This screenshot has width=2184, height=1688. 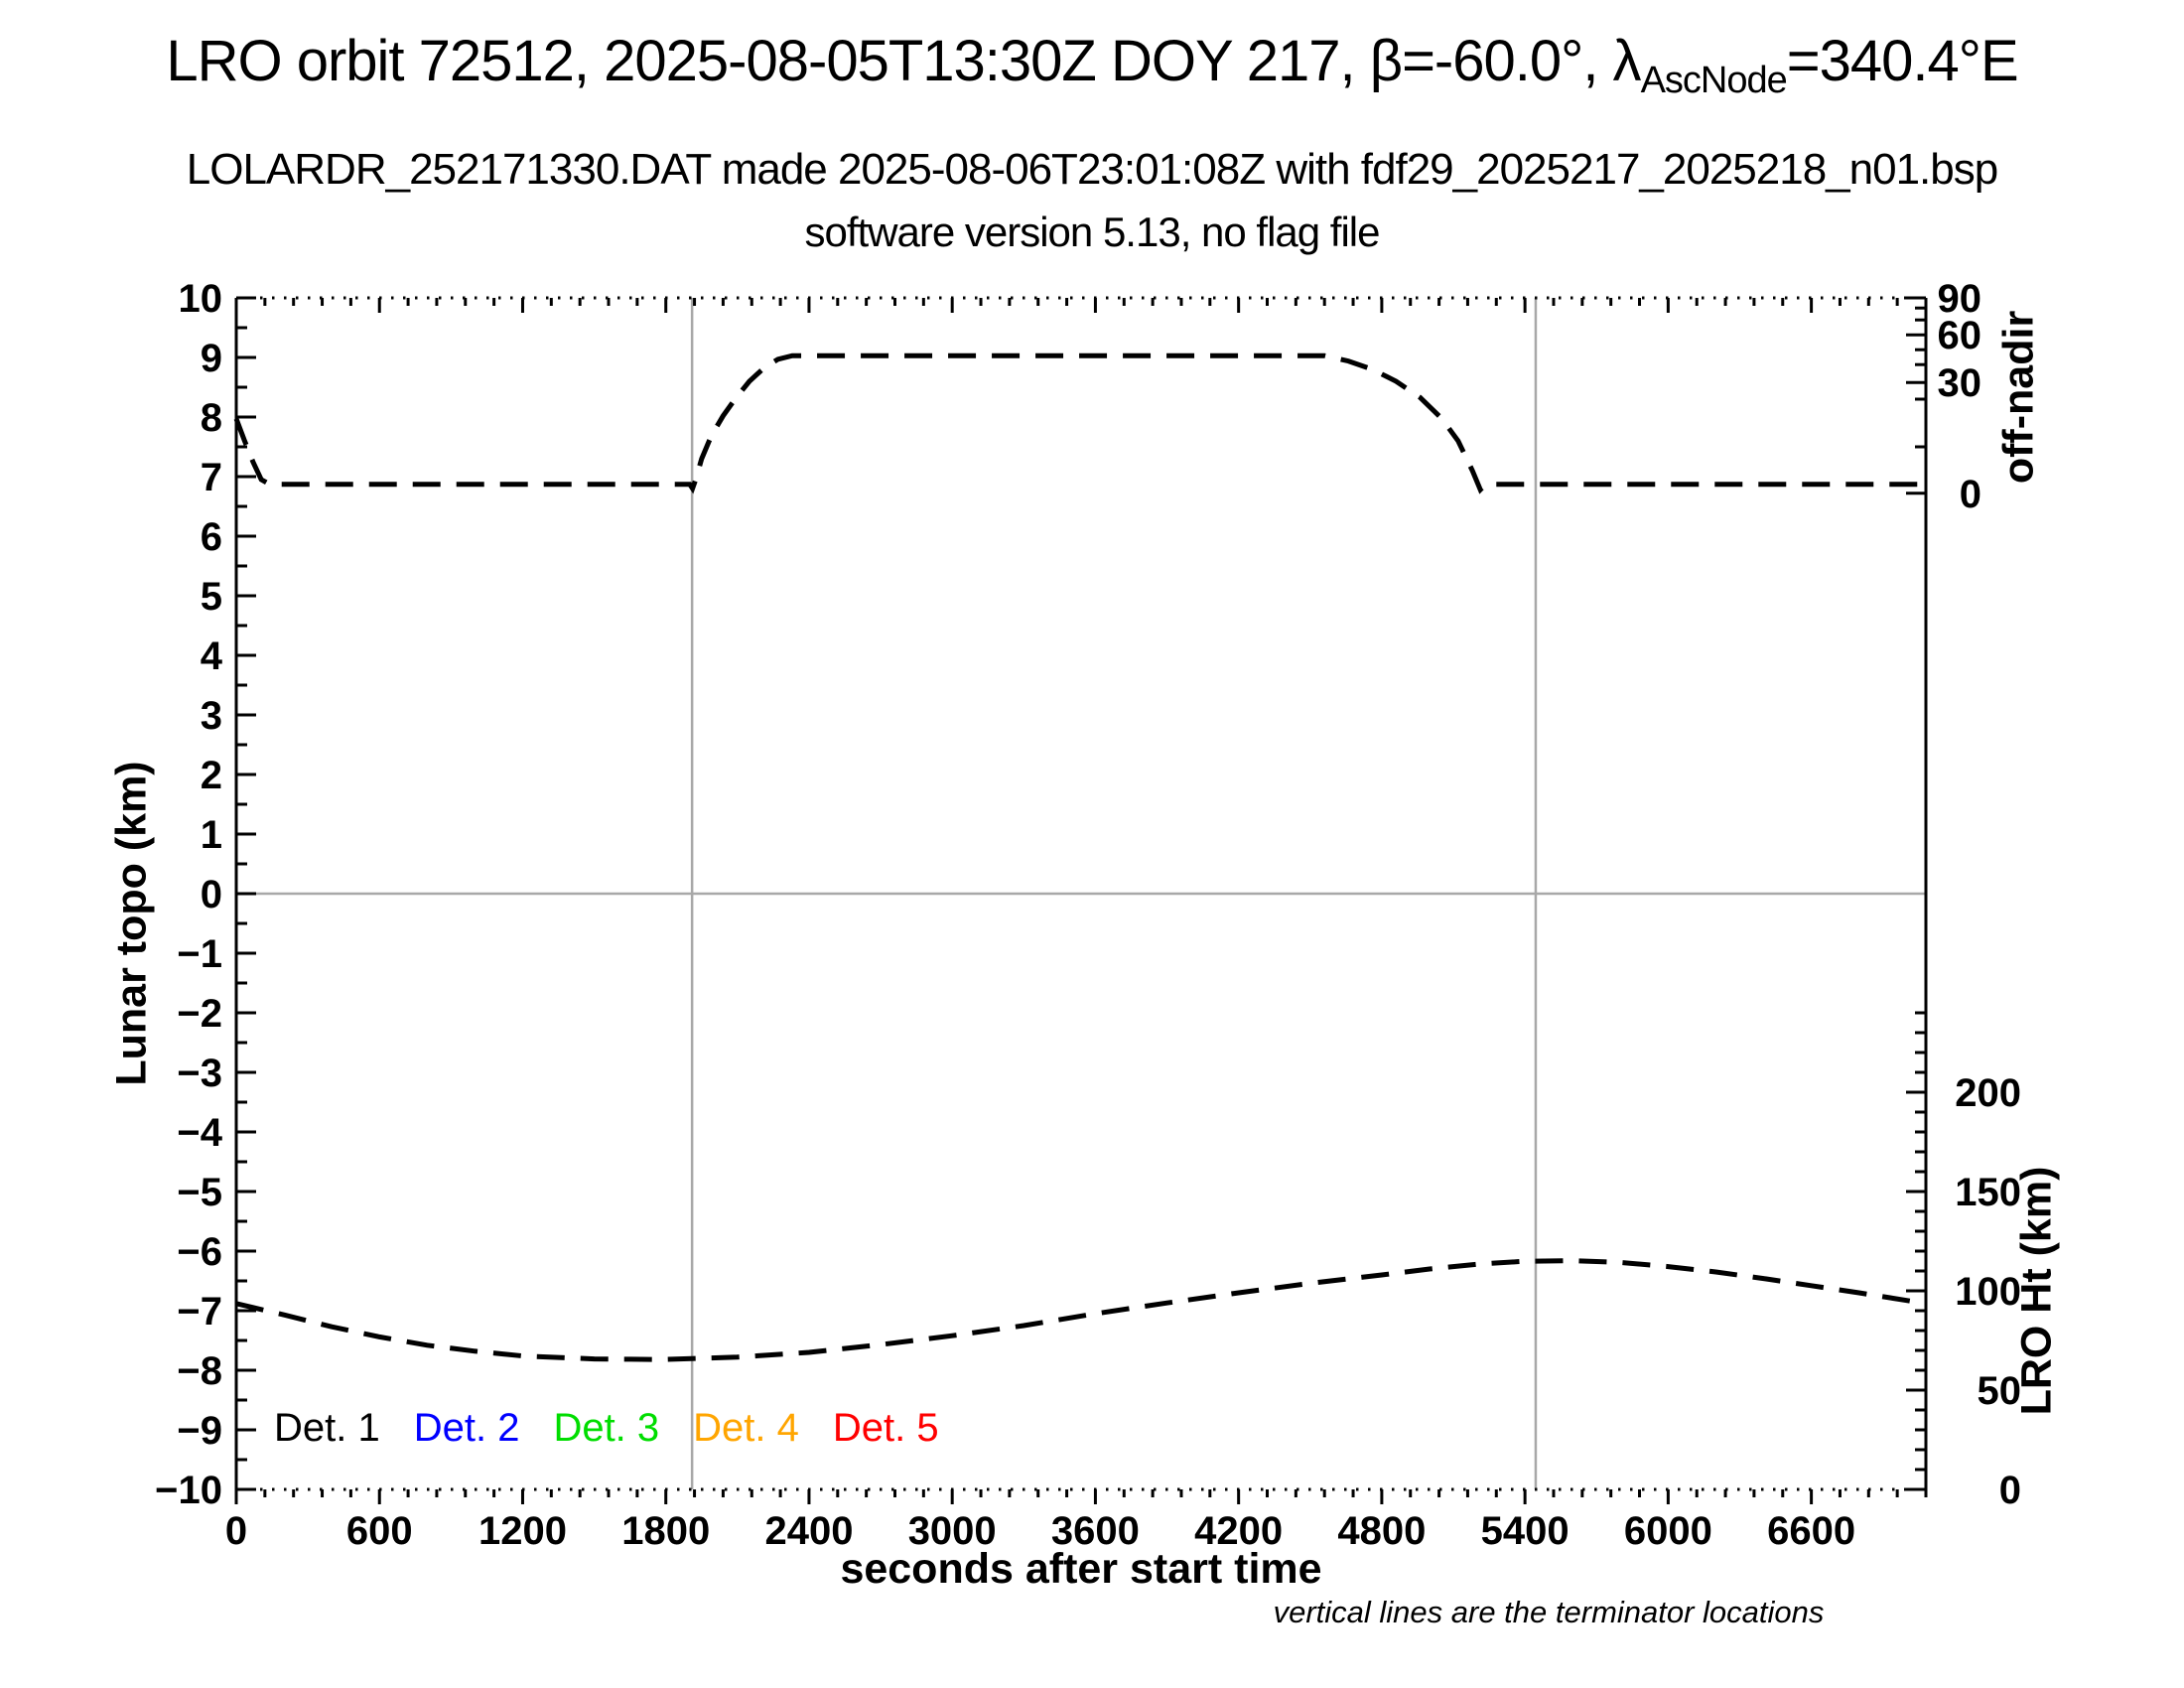 I want to click on lro-ht-tick-label: 100, so click(x=1988, y=1292).